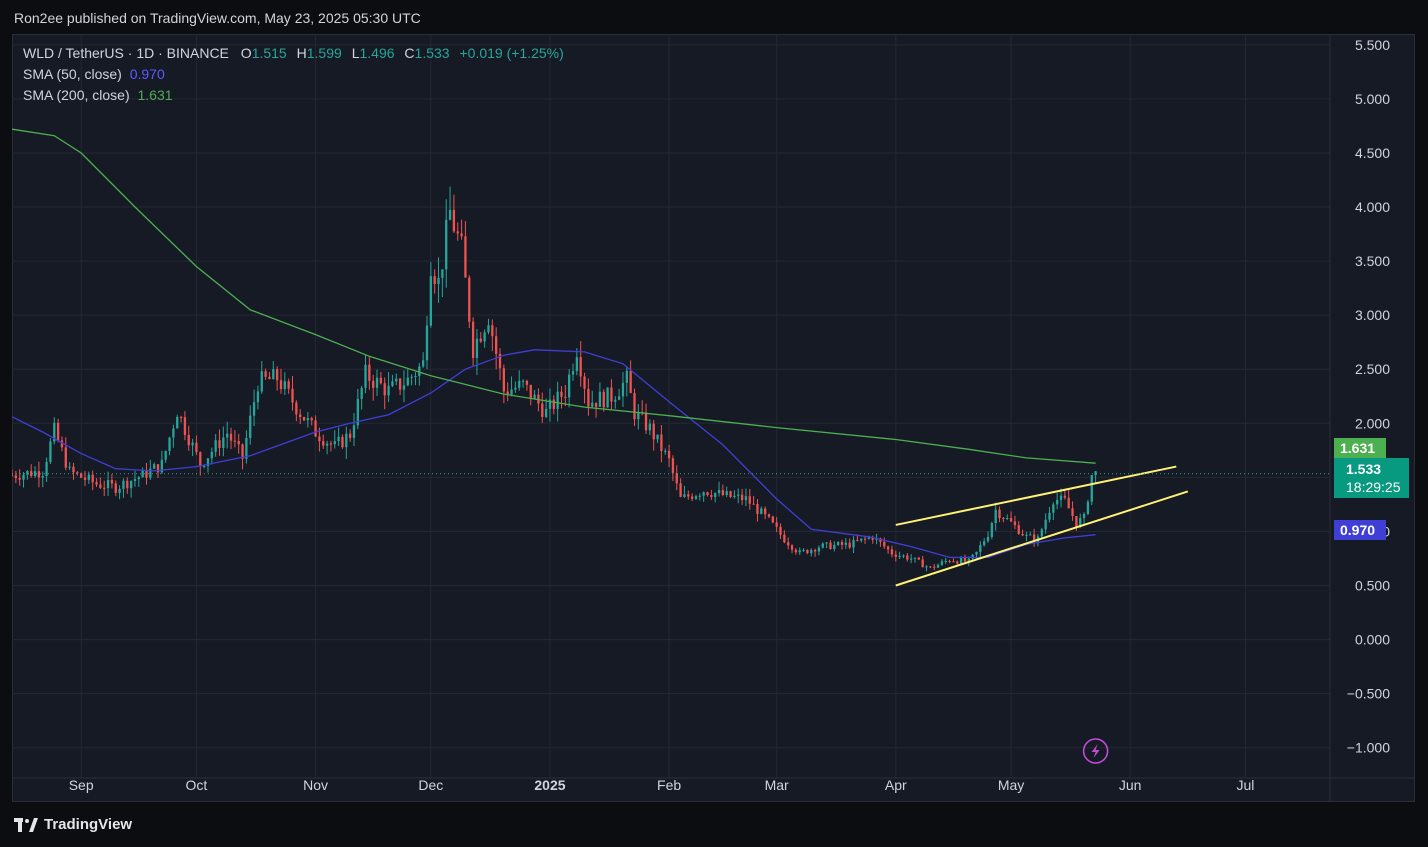  I want to click on y-tick-label: 0.500, so click(1372, 586).